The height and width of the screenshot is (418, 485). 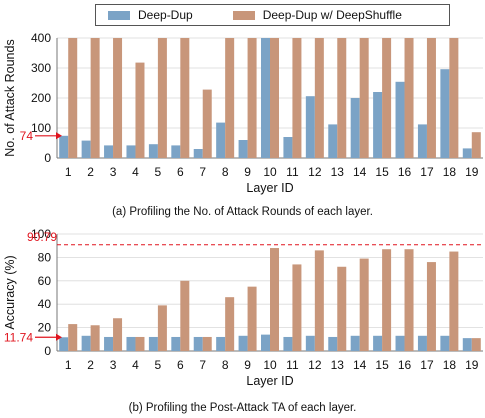 What do you see at coordinates (225, 365) in the screenshot?
I see `chart-b-xtick-label: 8` at bounding box center [225, 365].